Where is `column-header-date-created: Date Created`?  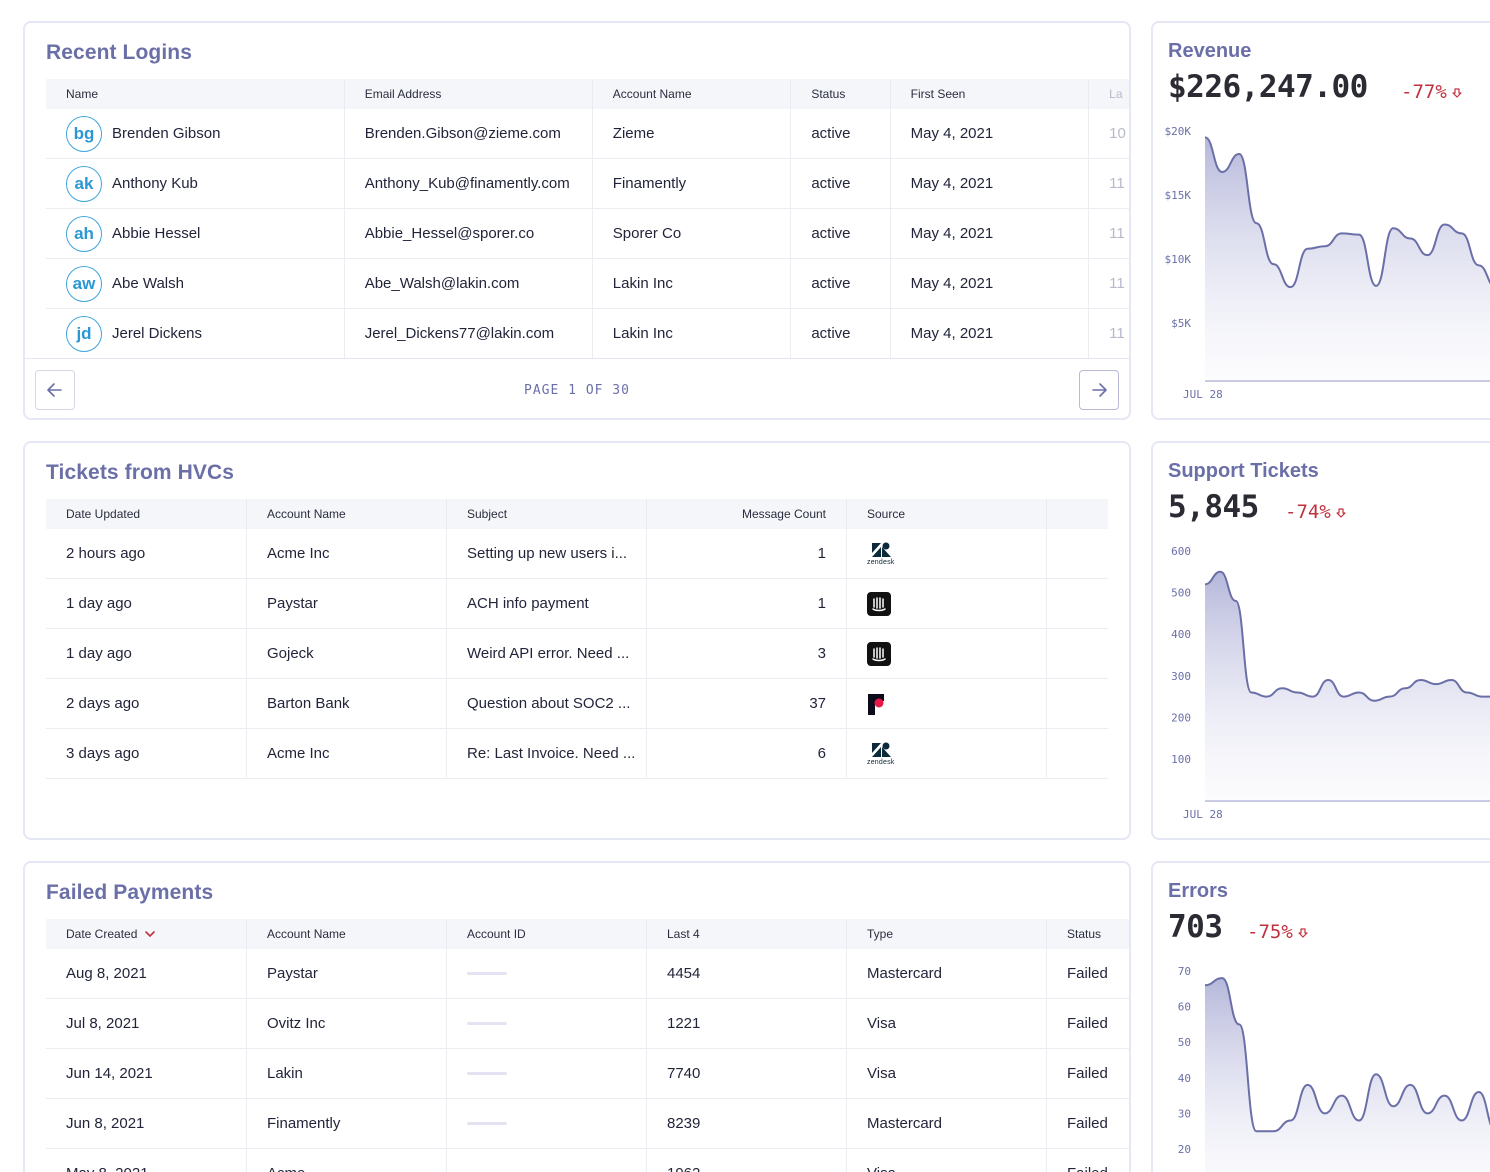 column-header-date-created: Date Created is located at coordinates (146, 934).